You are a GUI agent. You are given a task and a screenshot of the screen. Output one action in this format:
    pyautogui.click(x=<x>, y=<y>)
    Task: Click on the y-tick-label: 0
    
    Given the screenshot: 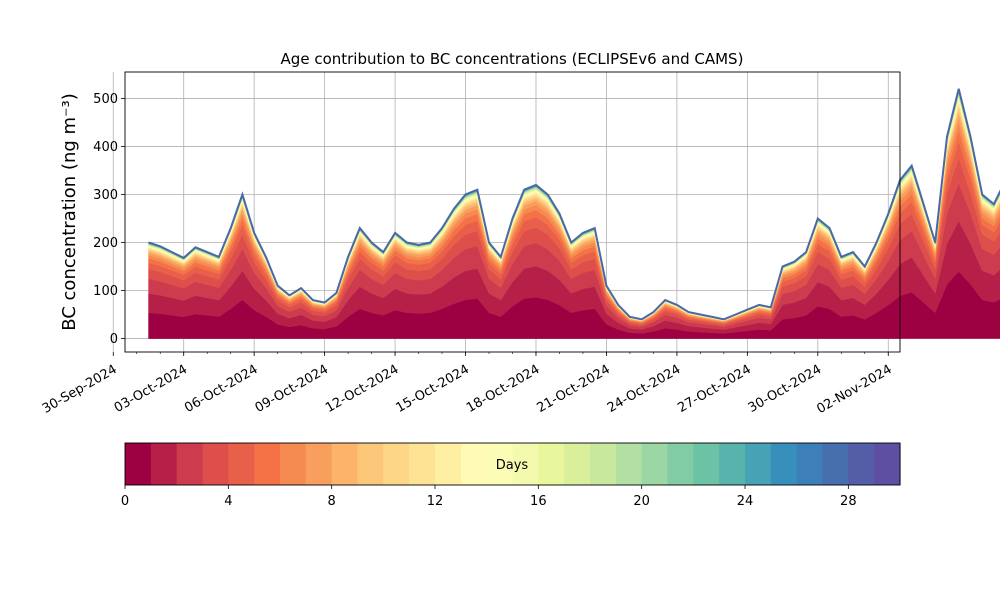 What is the action you would take?
    pyautogui.click(x=114, y=339)
    